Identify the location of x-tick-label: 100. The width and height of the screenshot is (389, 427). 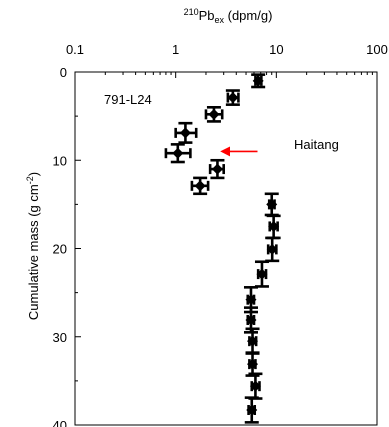
(377, 49).